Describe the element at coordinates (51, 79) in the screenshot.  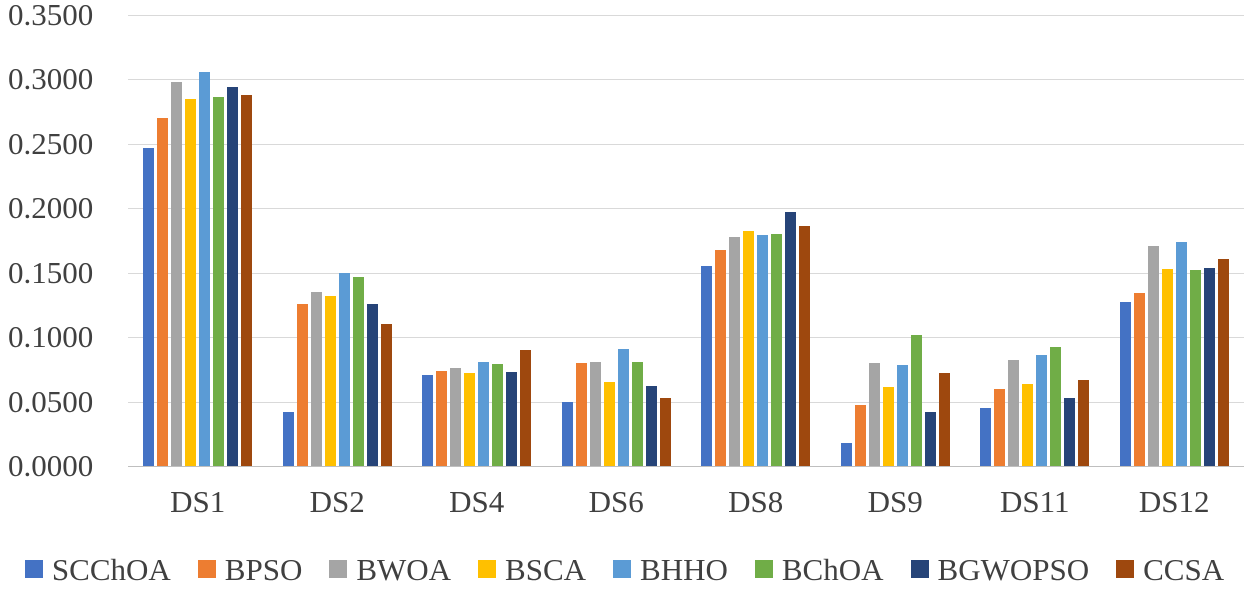
I see `y-tick-label: 0.3000` at that location.